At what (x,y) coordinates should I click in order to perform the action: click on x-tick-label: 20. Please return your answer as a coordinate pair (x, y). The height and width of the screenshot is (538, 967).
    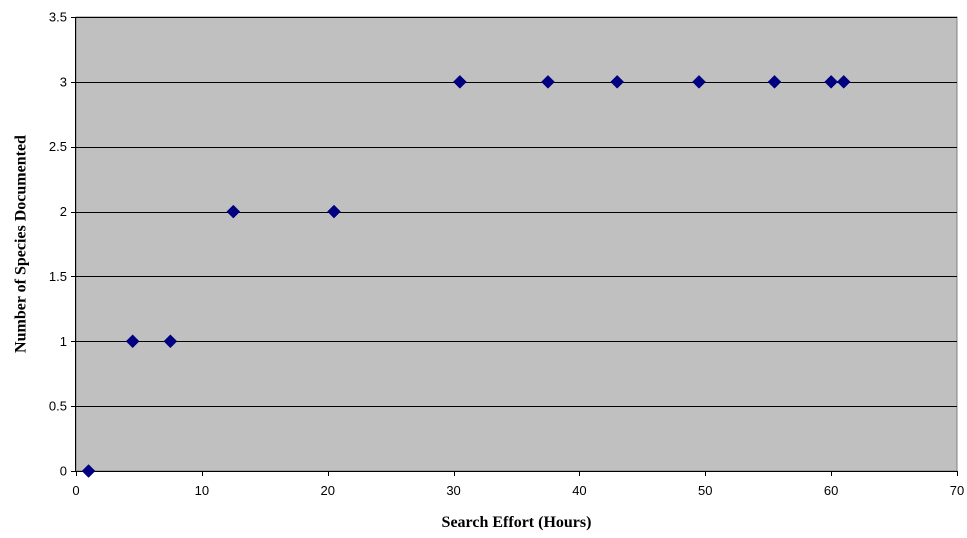
    Looking at the image, I should click on (327, 490).